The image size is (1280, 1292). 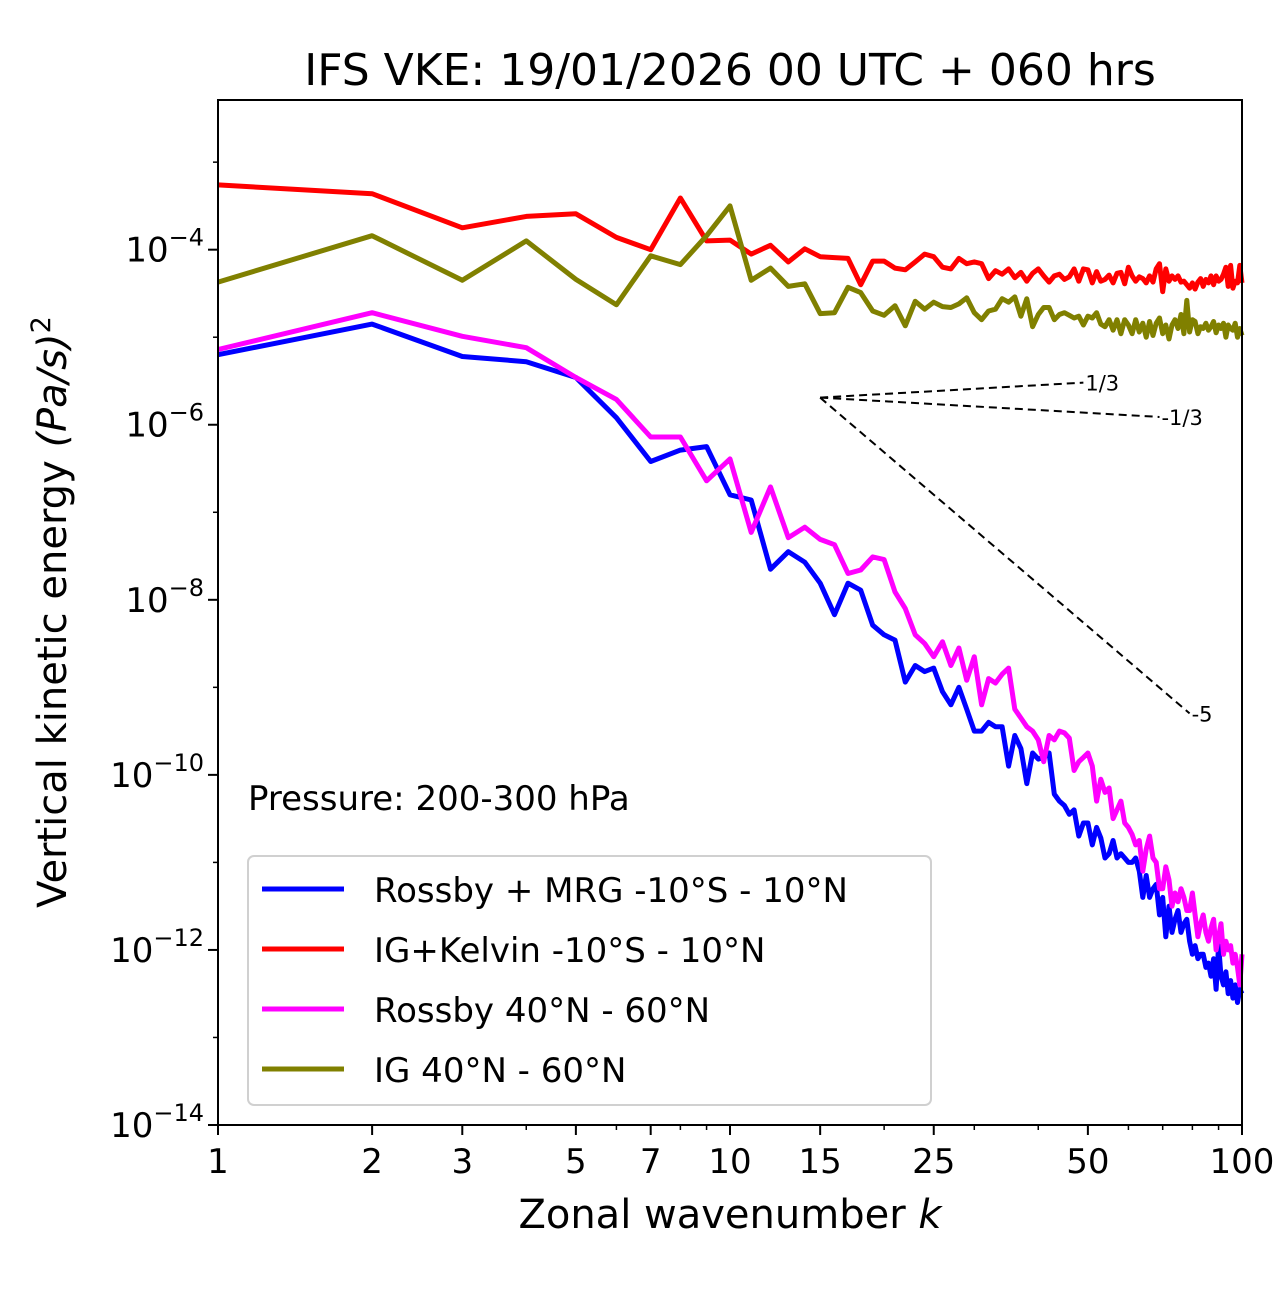 I want to click on x-tick-label: 2, so click(x=372, y=1162).